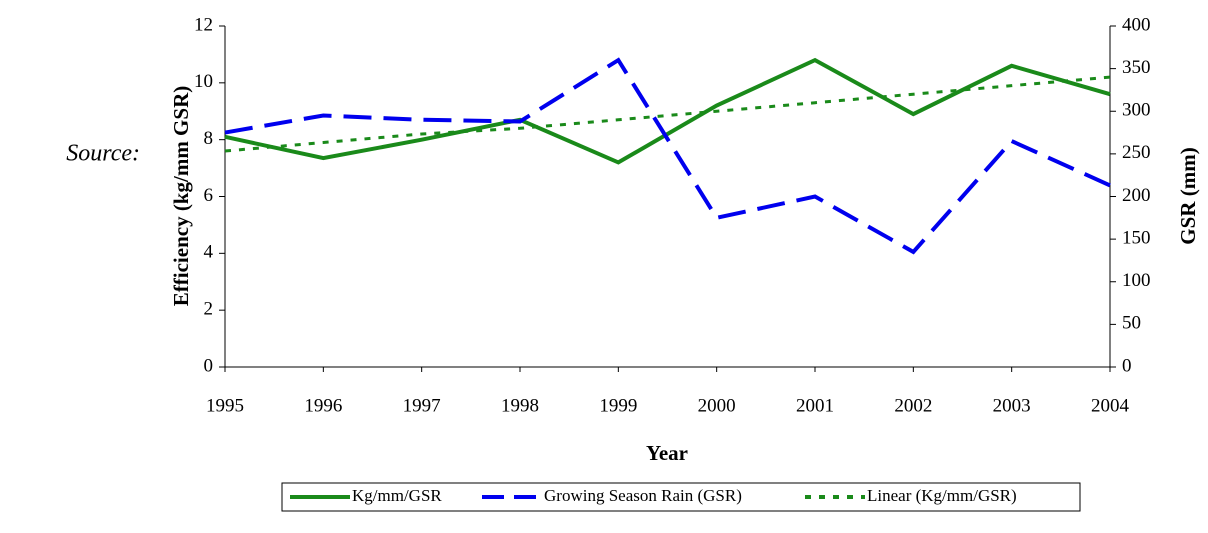  What do you see at coordinates (1136, 280) in the screenshot?
I see `y2-tick-label: 100` at bounding box center [1136, 280].